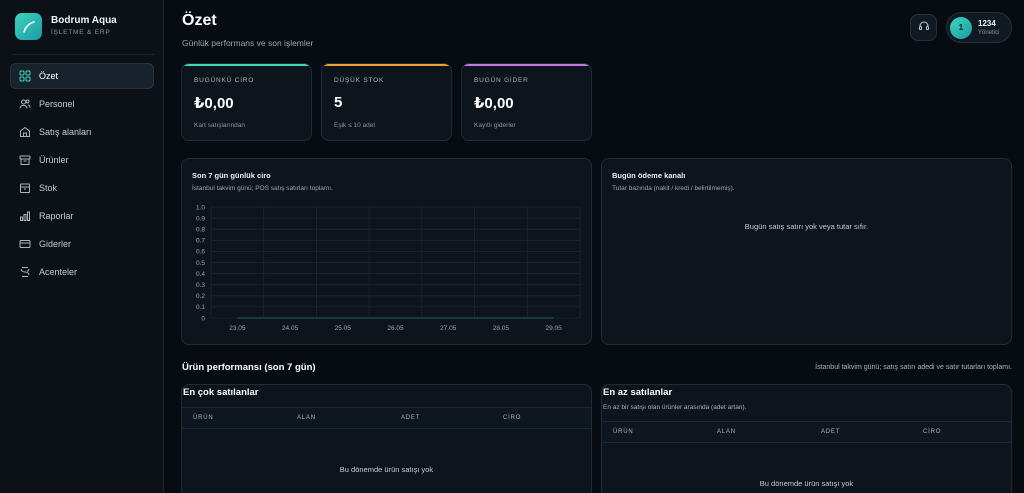 Image resolution: width=1024 pixels, height=493 pixels. What do you see at coordinates (359, 80) in the screenshot?
I see `kpi-label: DÜŞÜK STOK` at bounding box center [359, 80].